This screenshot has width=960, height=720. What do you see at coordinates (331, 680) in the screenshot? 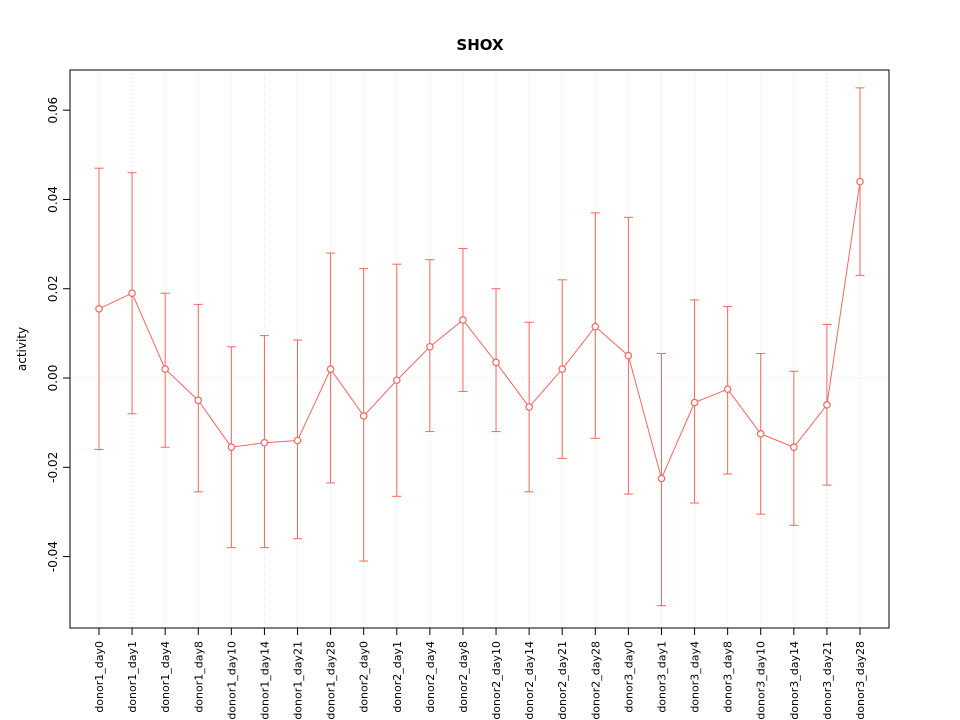
I see `x-tick-label: donor1_day28` at bounding box center [331, 680].